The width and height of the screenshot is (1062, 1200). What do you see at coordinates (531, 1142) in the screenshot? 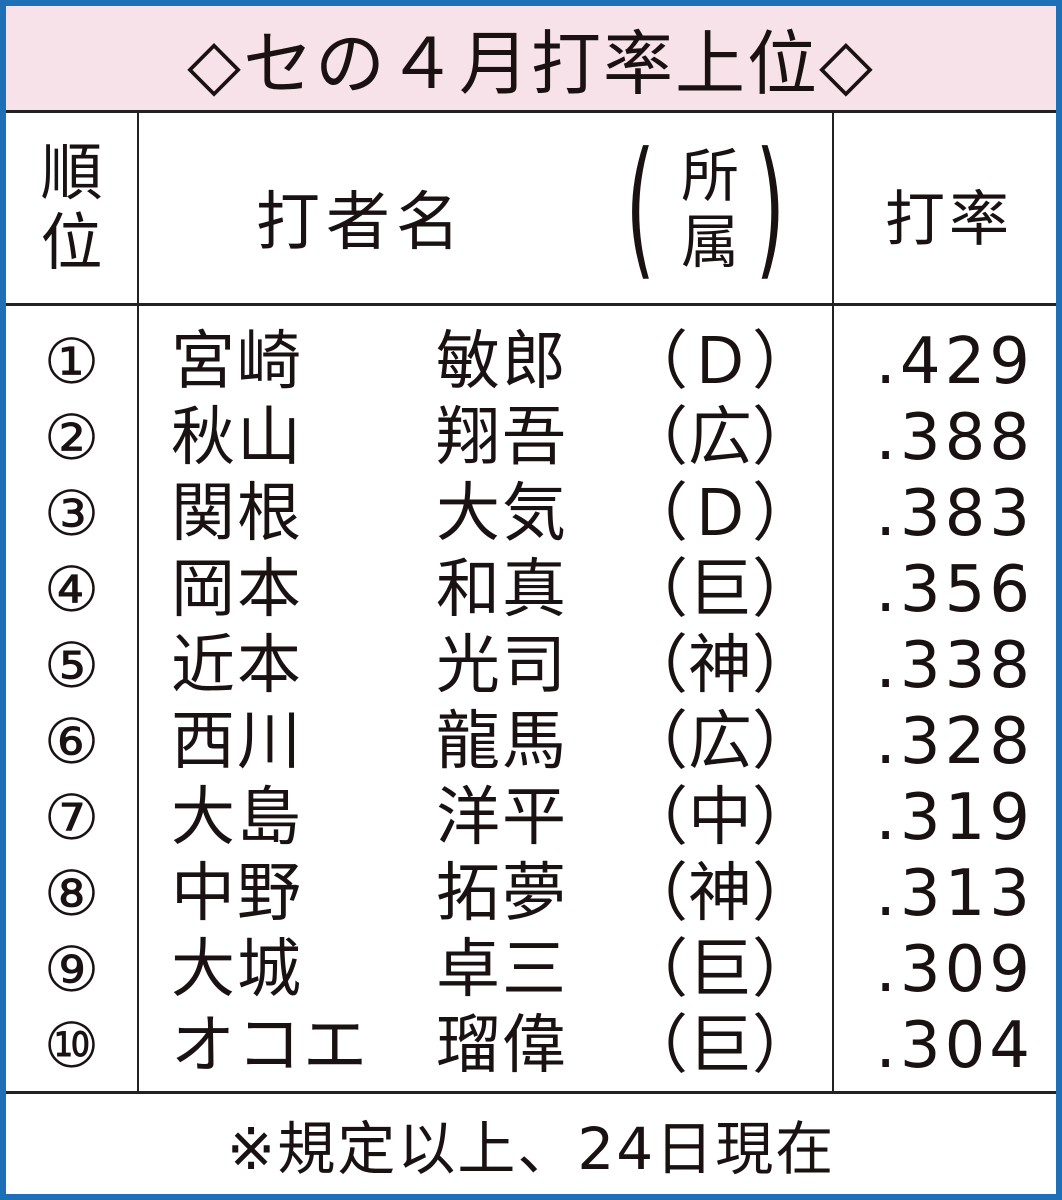
I see `table-footnote: ※規定以上、24日現在` at bounding box center [531, 1142].